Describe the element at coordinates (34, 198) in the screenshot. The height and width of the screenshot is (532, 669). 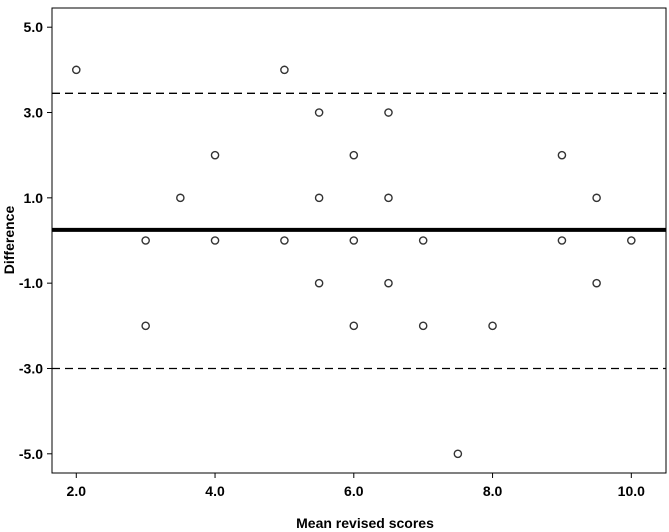
I see `y-tick-label: 1.0` at that location.